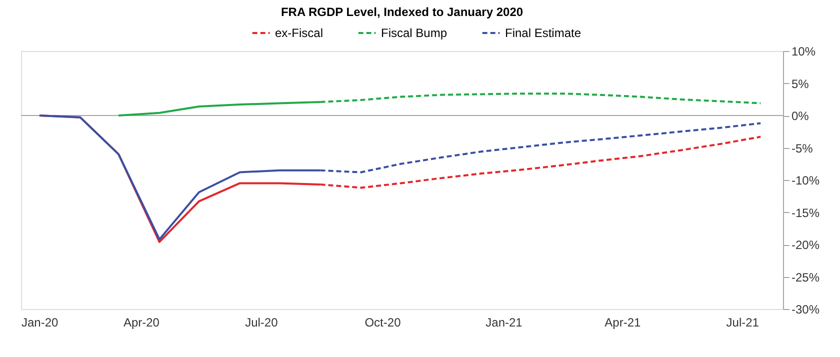 The image size is (840, 357). Describe the element at coordinates (622, 323) in the screenshot. I see `x-tick-label: Apr-21` at that location.